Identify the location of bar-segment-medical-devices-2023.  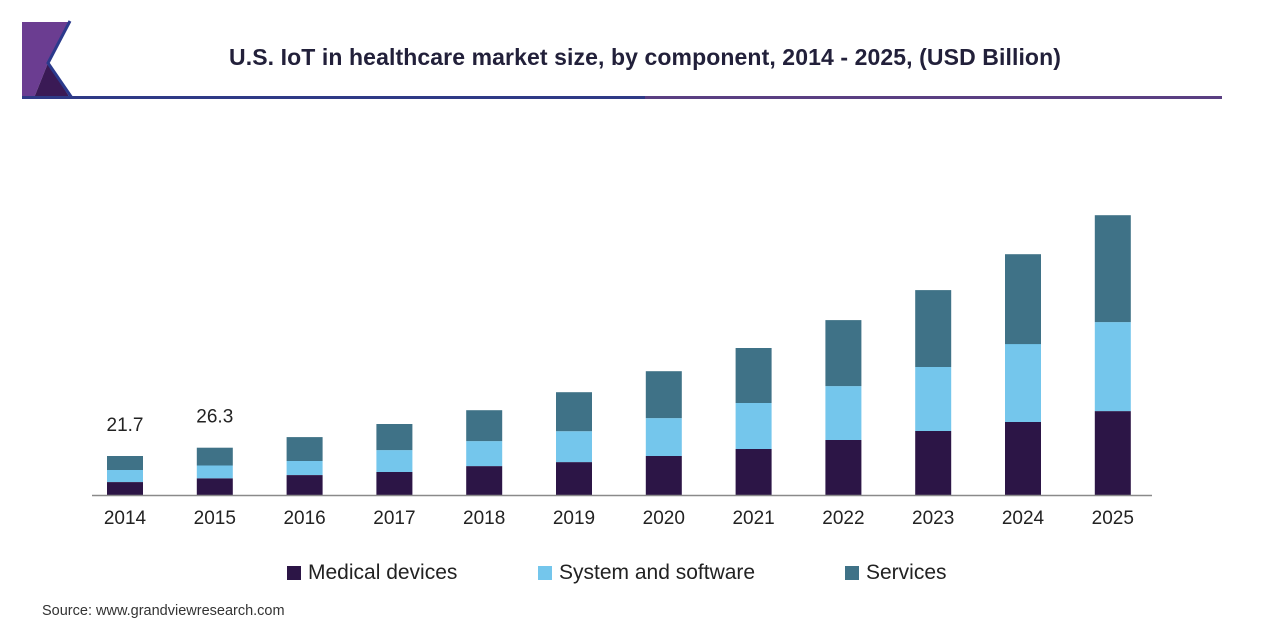
(933, 463).